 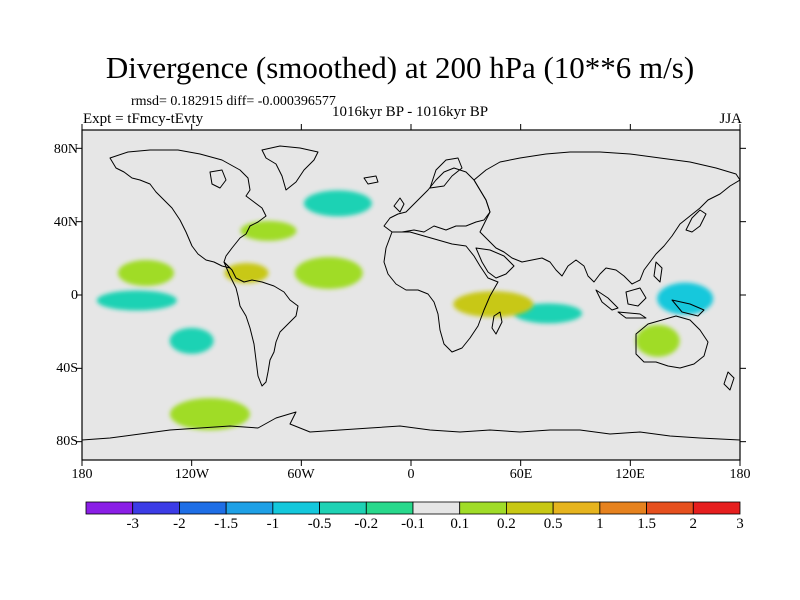 I want to click on colorbar-label: -1, so click(x=273, y=524).